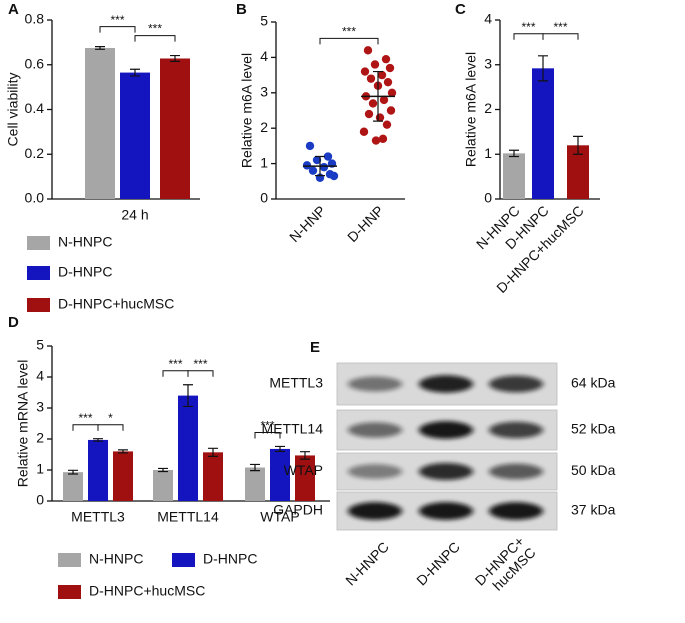 This screenshot has height=623, width=685. I want to click on panel-letter: D, so click(13, 322).